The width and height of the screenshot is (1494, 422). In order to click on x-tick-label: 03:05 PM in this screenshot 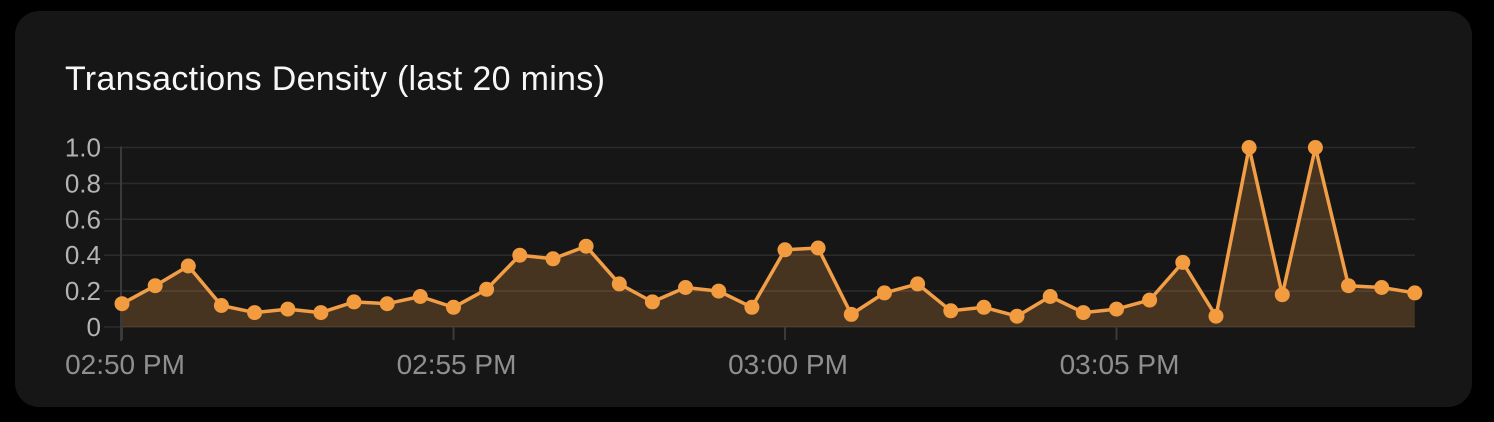, I will do `click(1120, 364)`.